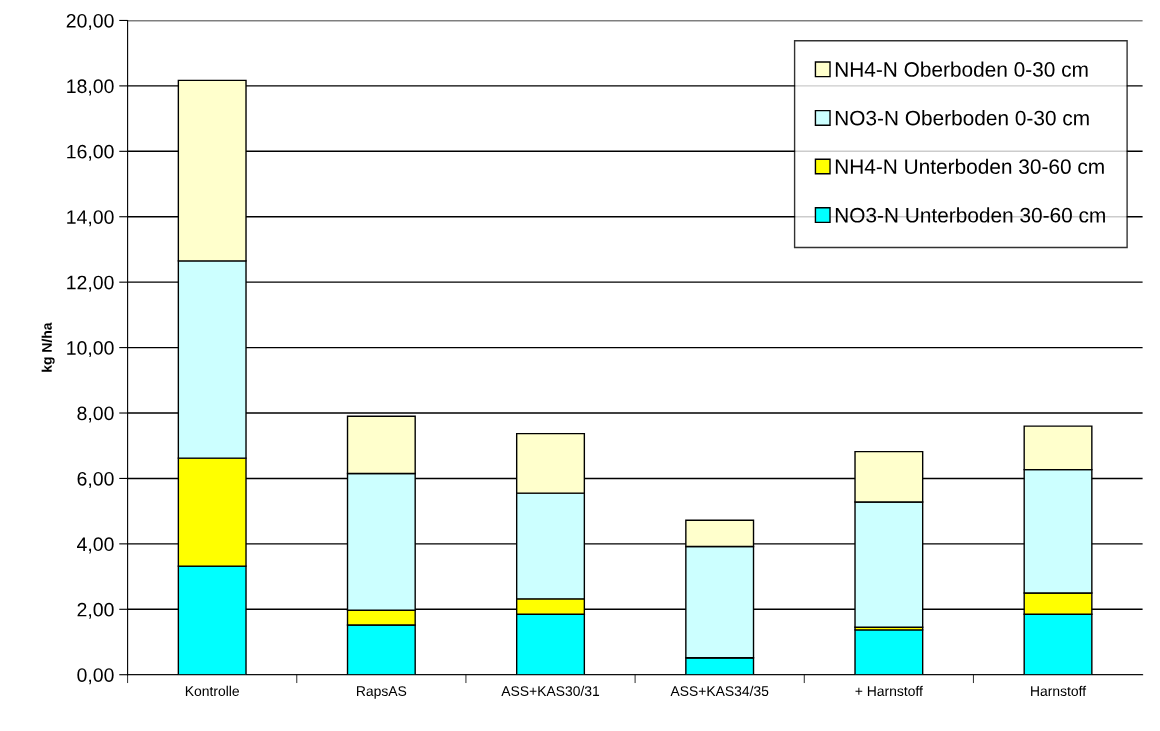  What do you see at coordinates (90, 349) in the screenshot?
I see `y-tick-label: 10,00` at bounding box center [90, 349].